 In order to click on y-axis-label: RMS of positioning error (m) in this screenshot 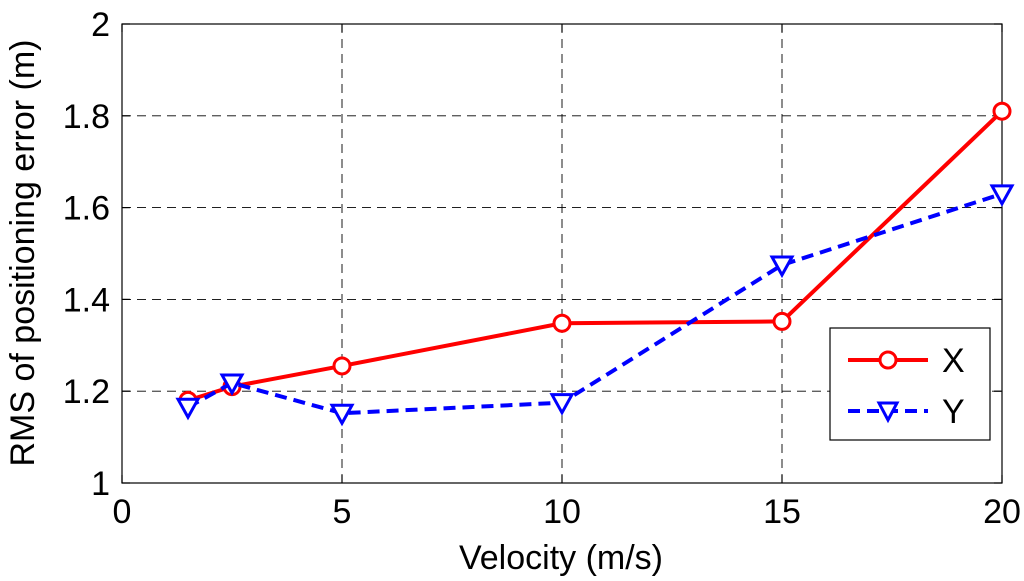, I will do `click(23, 252)`.